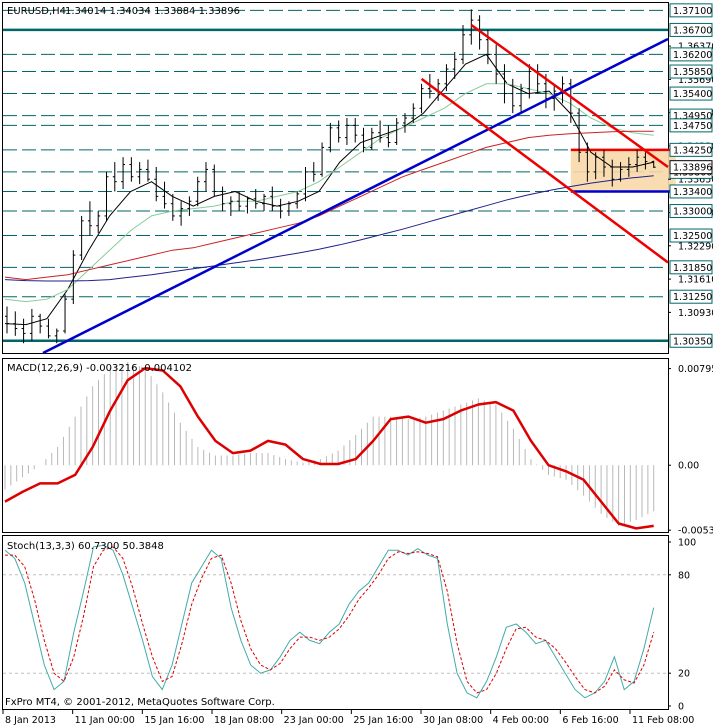 This screenshot has width=713, height=728. Describe the element at coordinates (695, 280) in the screenshot. I see `price-tick-label: 1.31610` at that location.